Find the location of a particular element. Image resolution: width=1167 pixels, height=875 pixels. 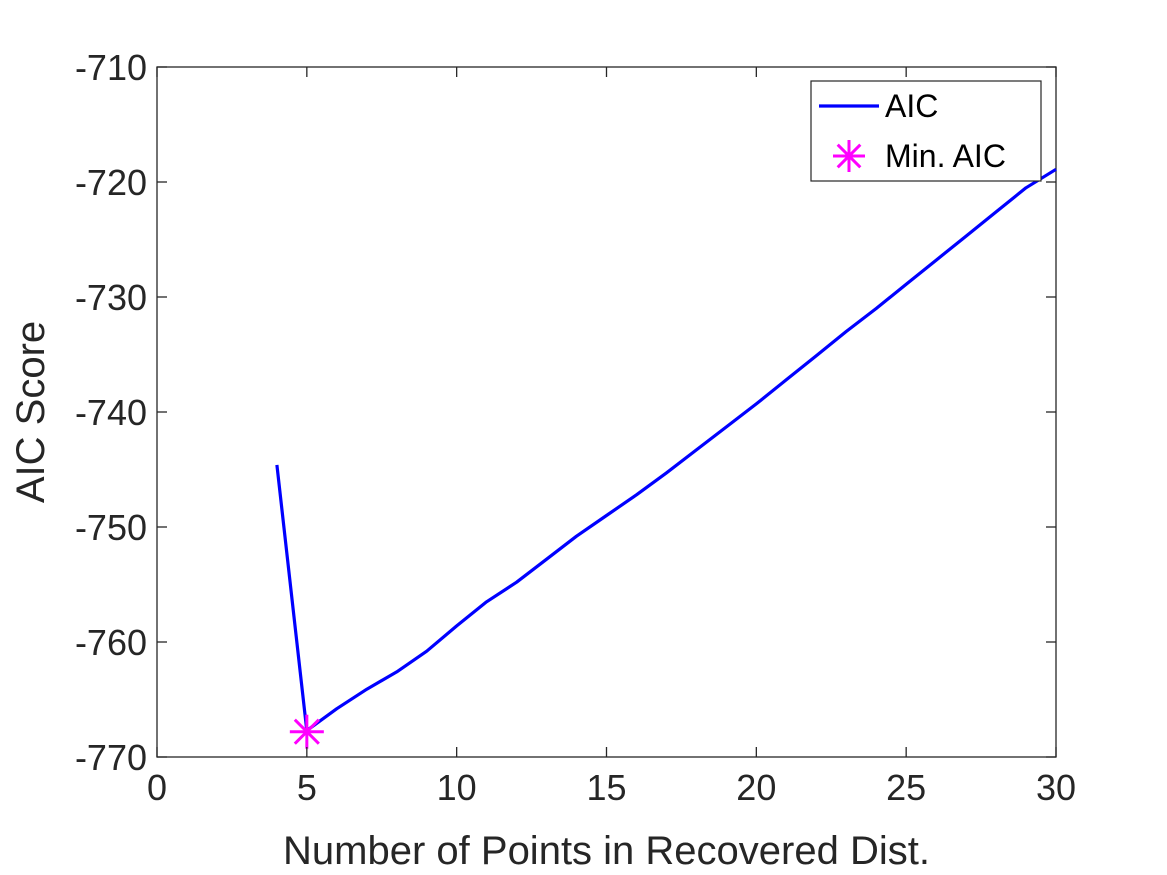

x-axis-label: Number of Points in Recovered Dist. is located at coordinates (606, 851).